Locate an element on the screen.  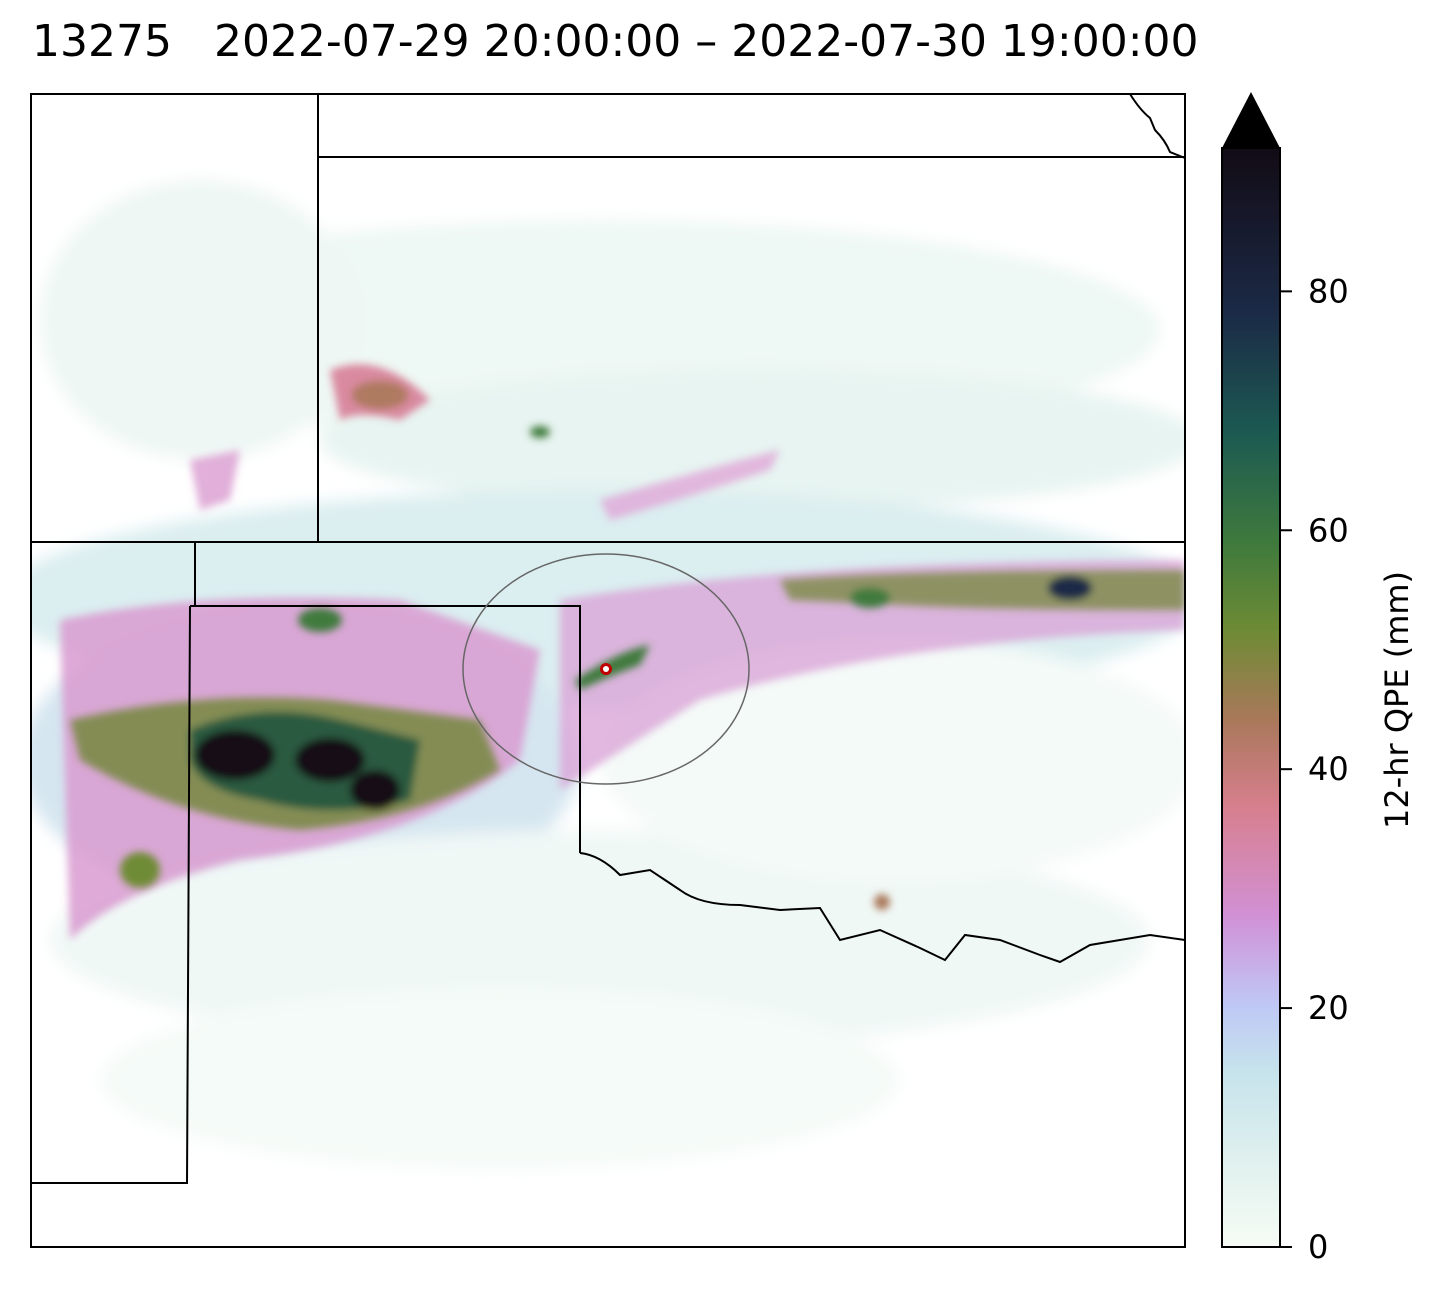
colorbar-ticks: 0 20 40 60 80 is located at coordinates (1314, 769).